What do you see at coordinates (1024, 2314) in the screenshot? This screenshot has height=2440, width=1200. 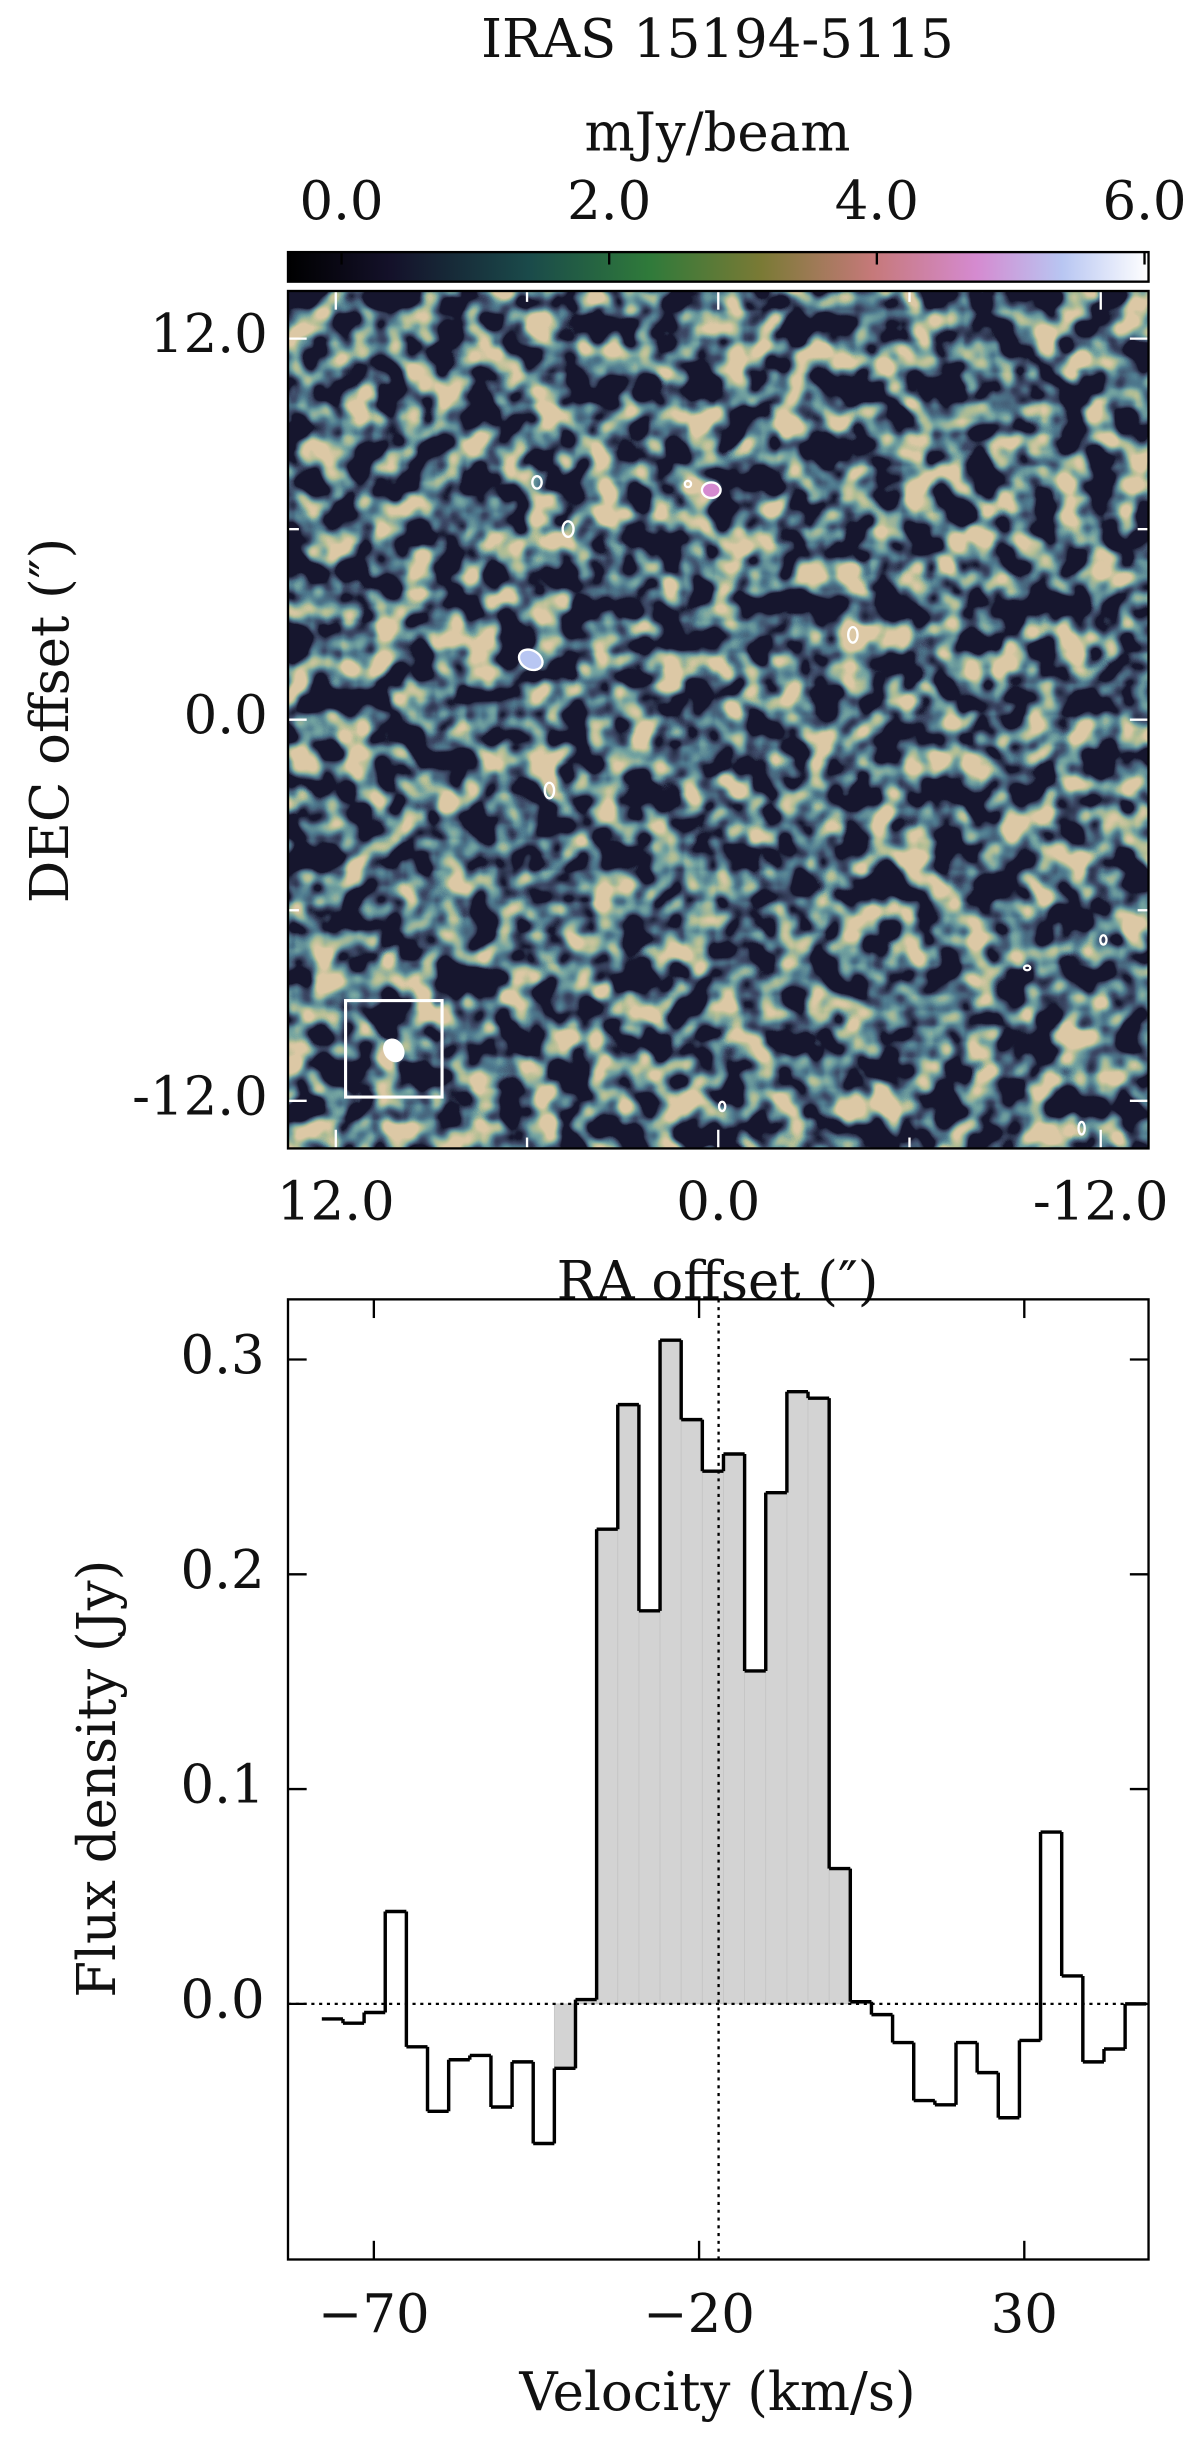 I see `x-tick-label: 30` at bounding box center [1024, 2314].